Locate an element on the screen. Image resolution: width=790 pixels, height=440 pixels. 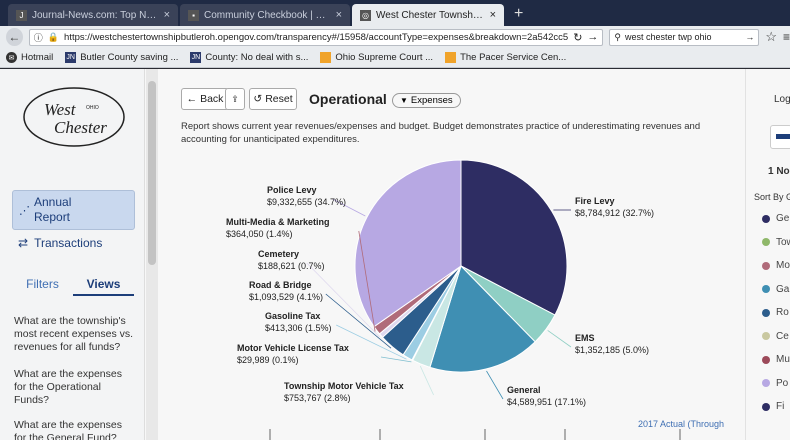
legend-item: Ro is located at coordinates (775, 312).